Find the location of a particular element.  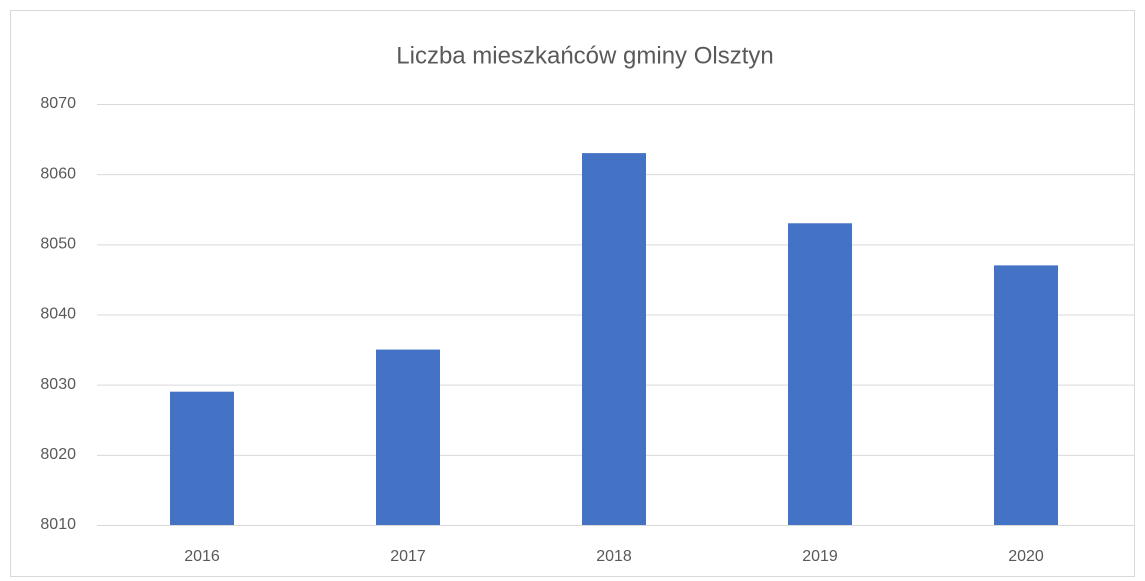

y-tick-label: 8060 is located at coordinates (58, 173).